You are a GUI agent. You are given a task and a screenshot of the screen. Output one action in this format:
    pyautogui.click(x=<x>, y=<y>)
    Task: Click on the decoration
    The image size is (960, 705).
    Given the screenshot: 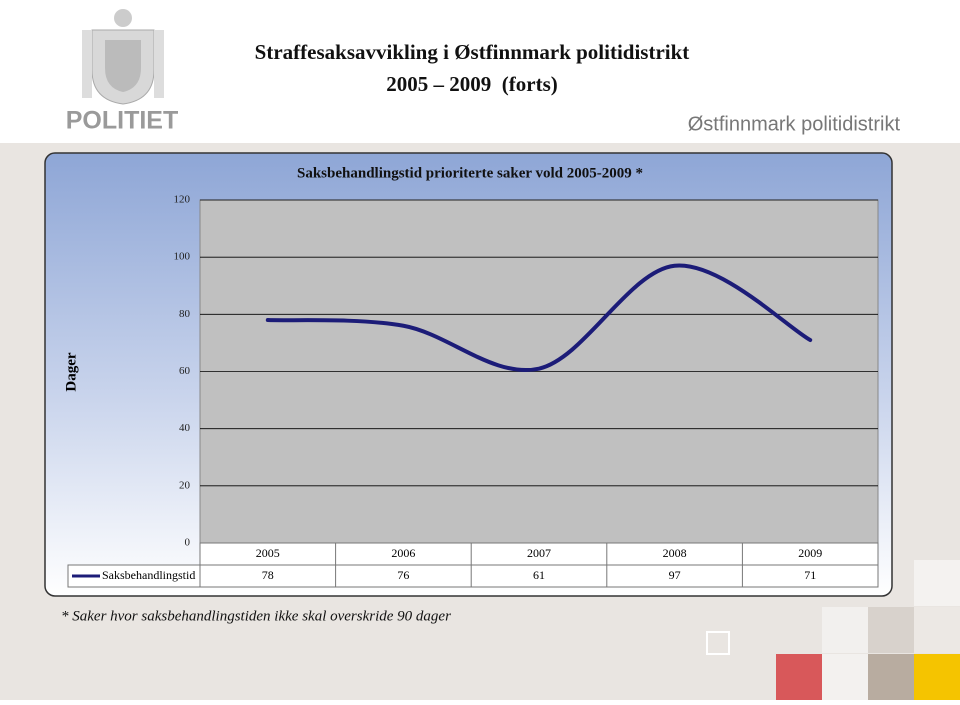 What is the action you would take?
    pyautogui.click(x=833, y=630)
    